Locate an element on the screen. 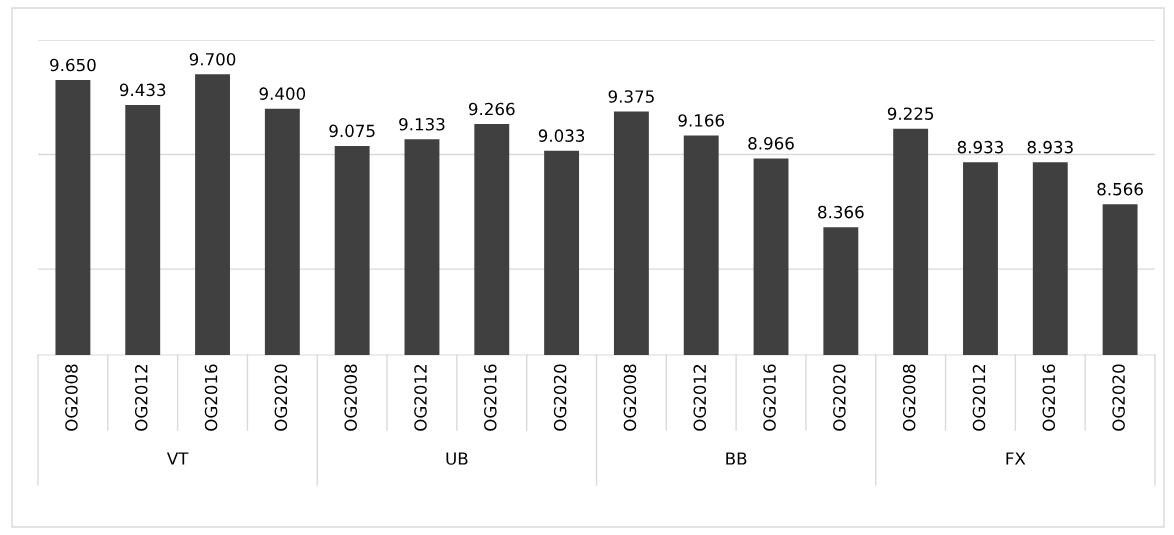  data-label: 9.166 is located at coordinates (701, 120).